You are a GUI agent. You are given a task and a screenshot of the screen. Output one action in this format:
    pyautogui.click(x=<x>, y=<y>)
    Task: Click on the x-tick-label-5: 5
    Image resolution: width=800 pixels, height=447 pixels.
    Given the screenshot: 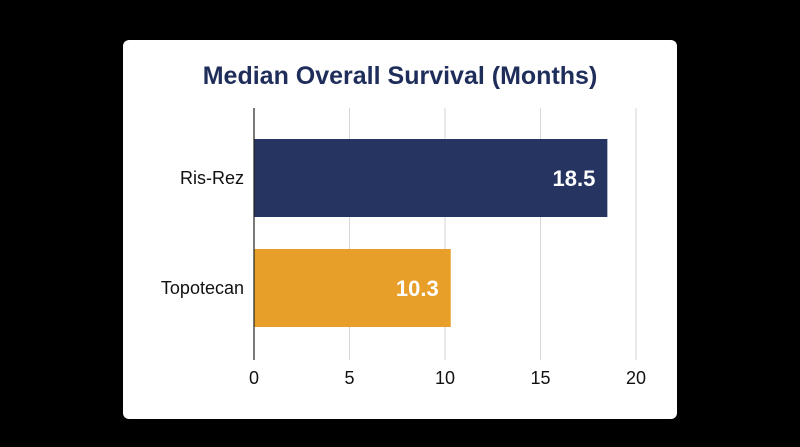 What is the action you would take?
    pyautogui.click(x=349, y=378)
    